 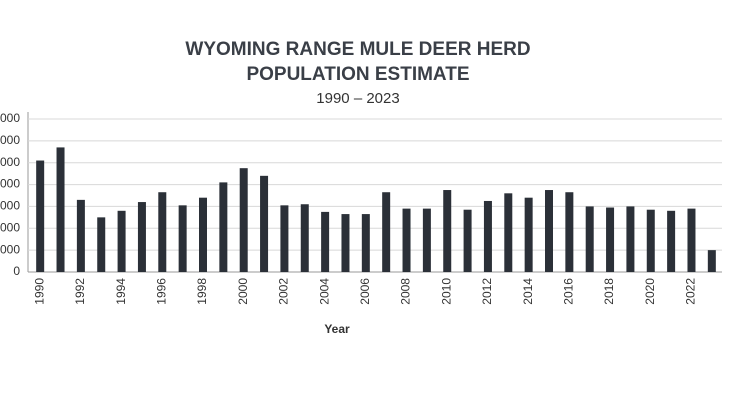 What do you see at coordinates (357, 98) in the screenshot?
I see `chart-subtitle: 1990 – 2023` at bounding box center [357, 98].